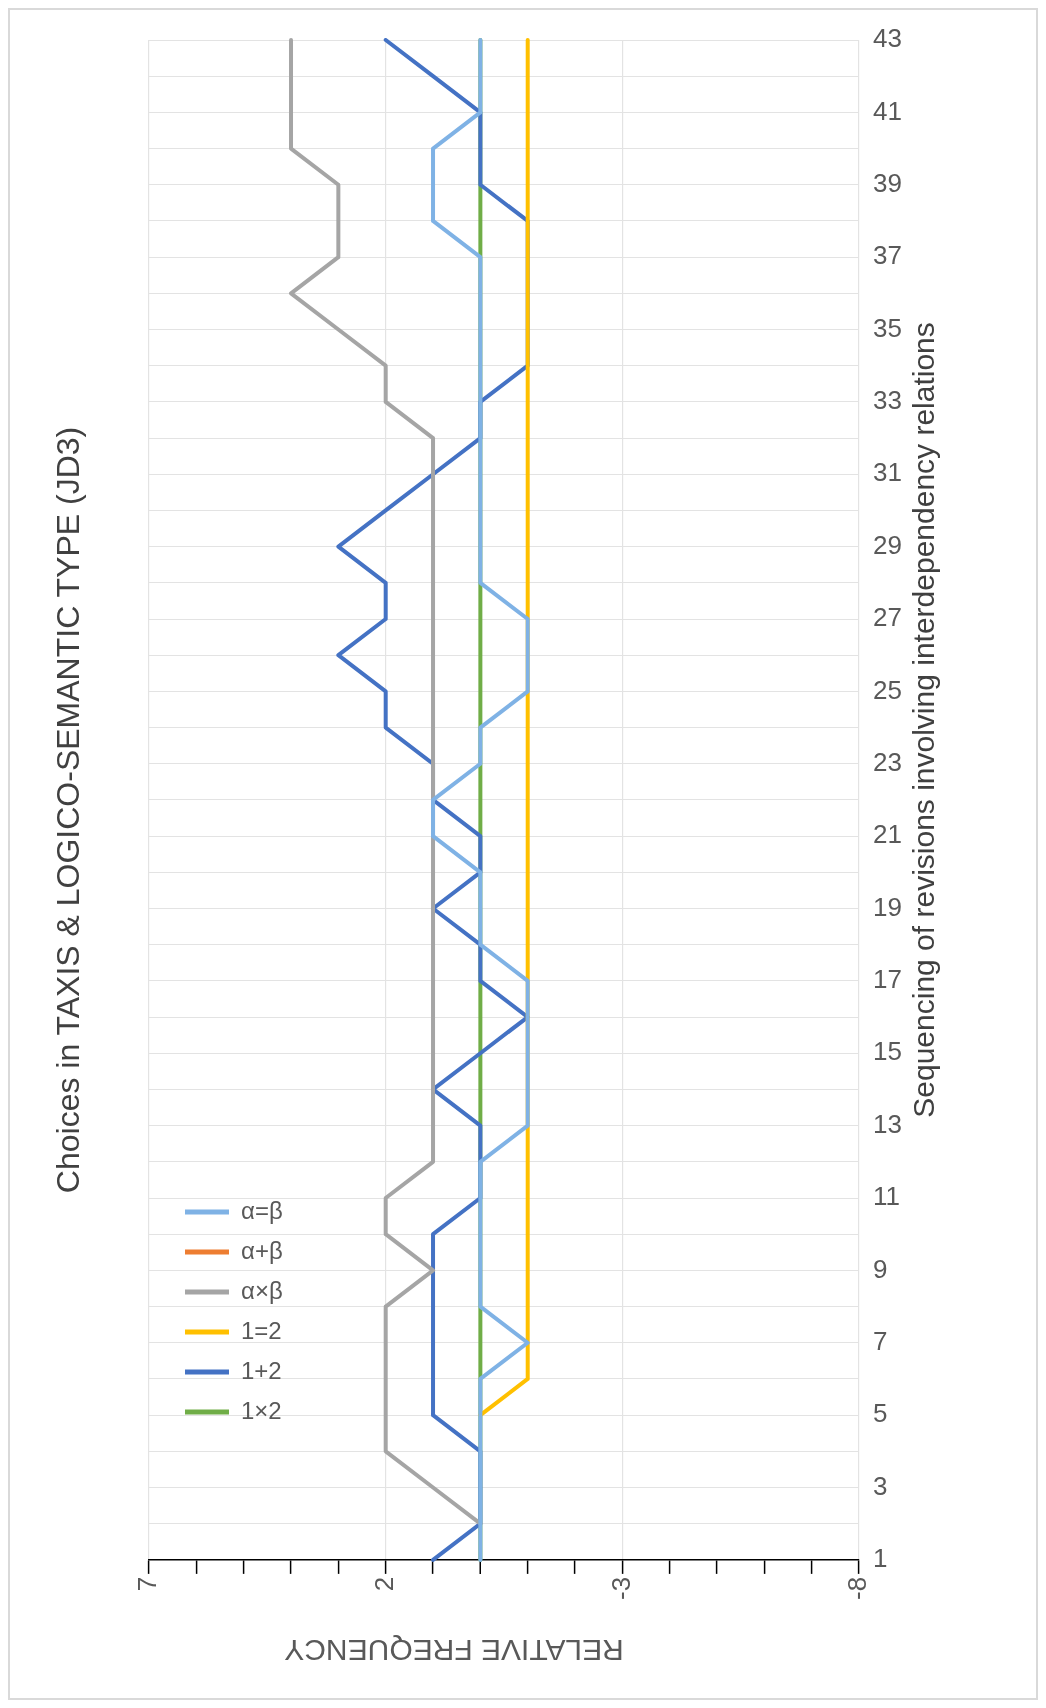  Describe the element at coordinates (887, 761) in the screenshot. I see `y-tick-label: 23` at that location.